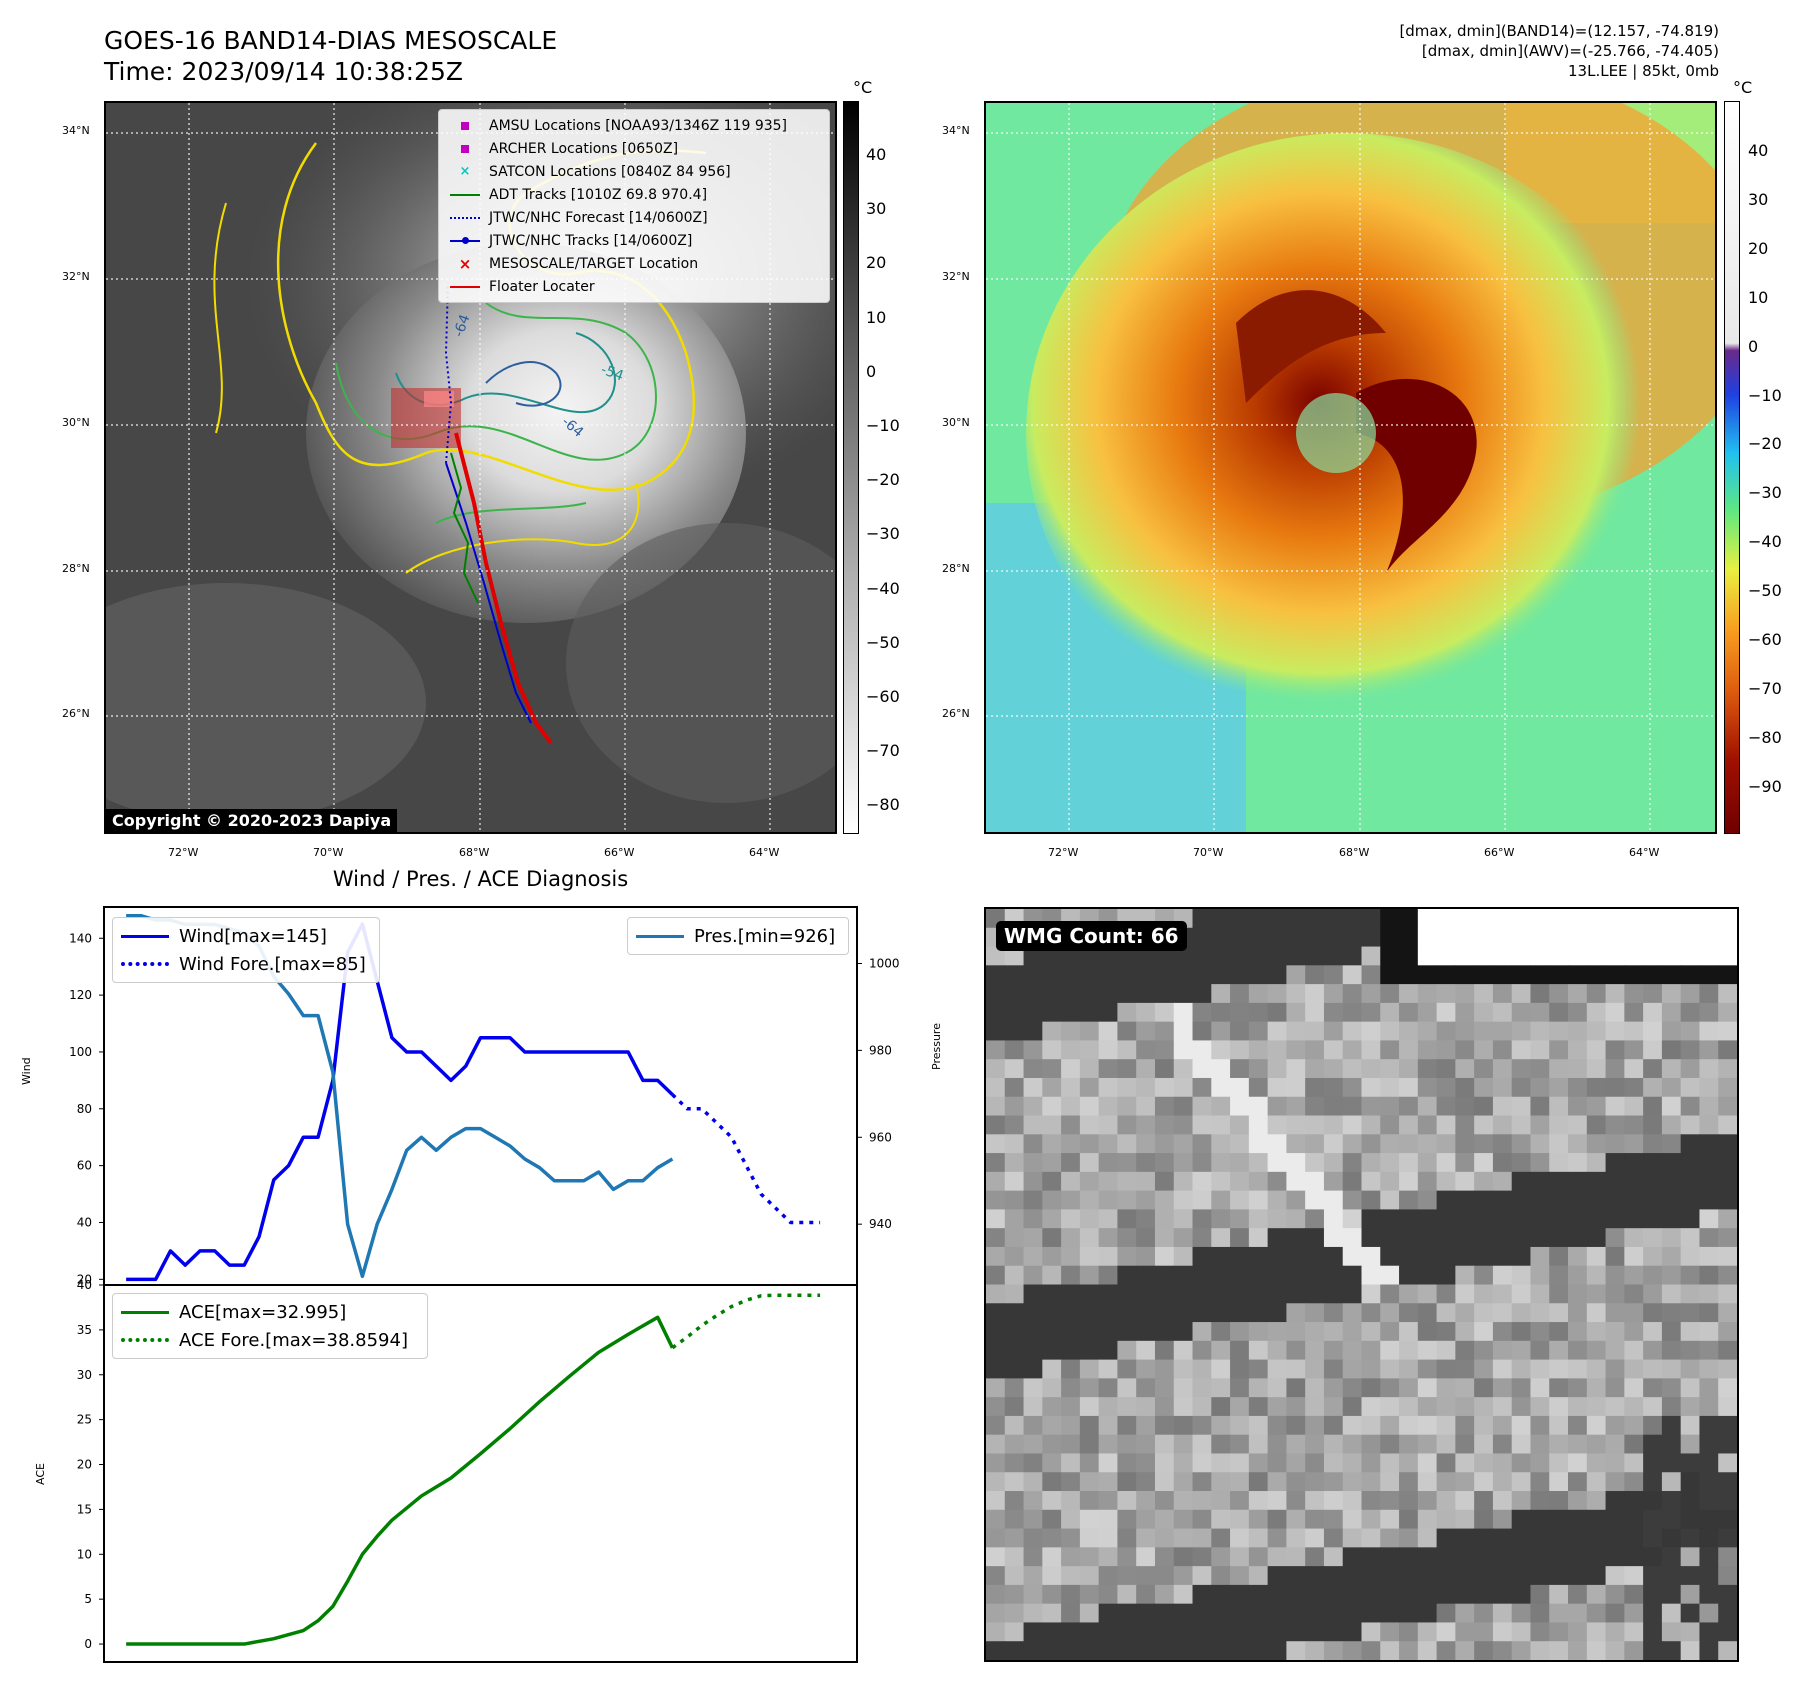 This screenshot has height=1690, width=1797. What do you see at coordinates (465, 148) in the screenshot?
I see `square-marker-icon` at bounding box center [465, 148].